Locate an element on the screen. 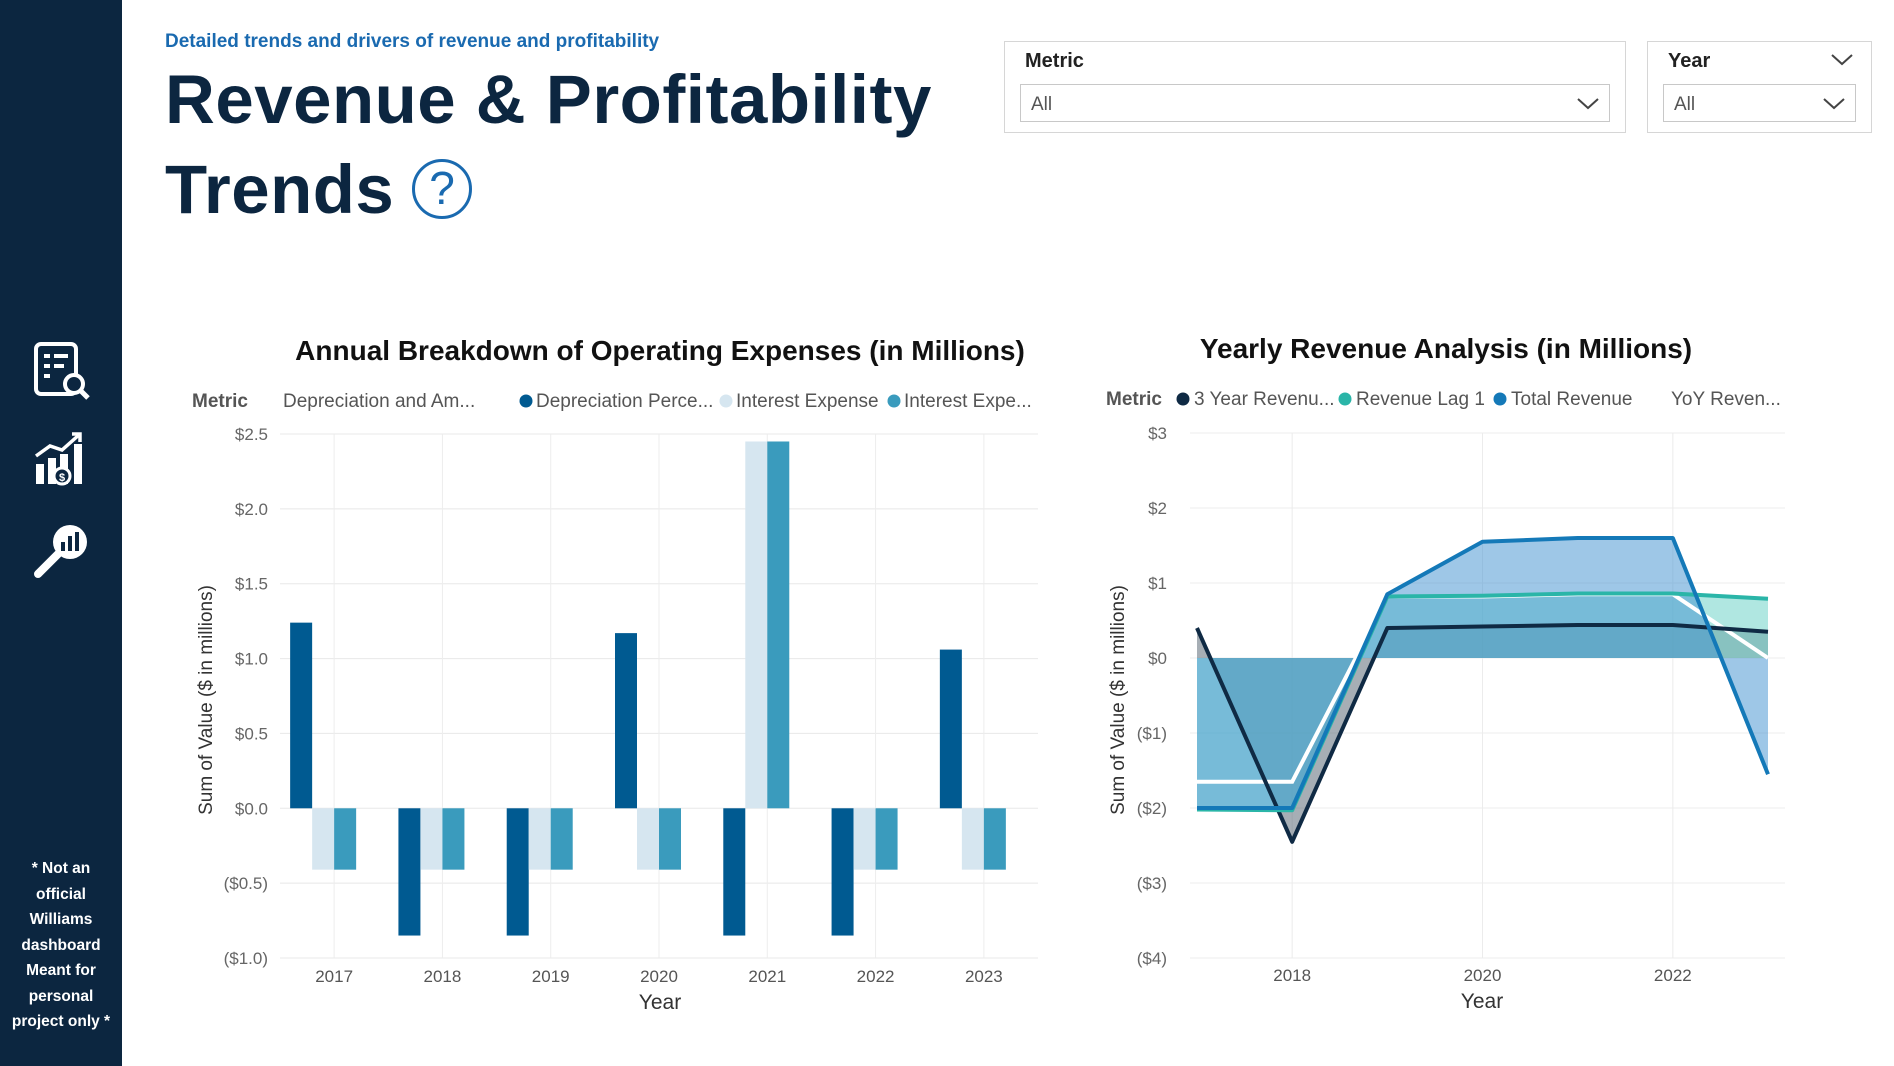 The height and width of the screenshot is (1066, 1894). y-tick-label: $1.0 is located at coordinates (251, 659).